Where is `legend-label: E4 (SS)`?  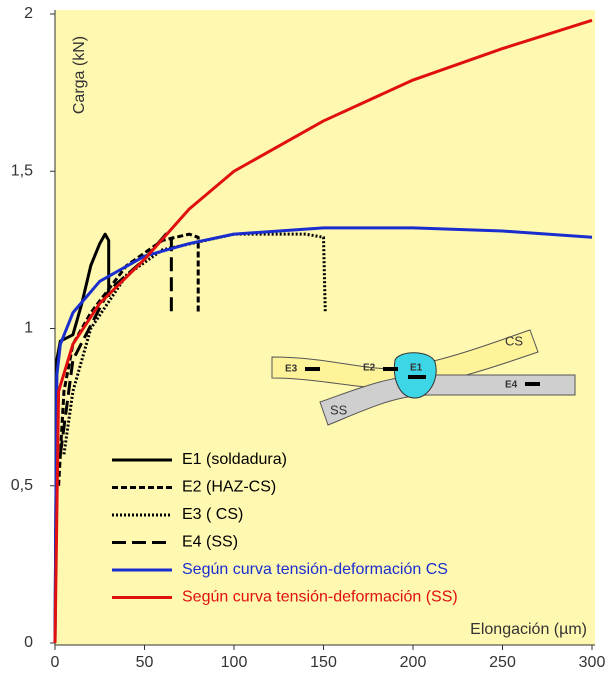 legend-label: E4 (SS) is located at coordinates (210, 542).